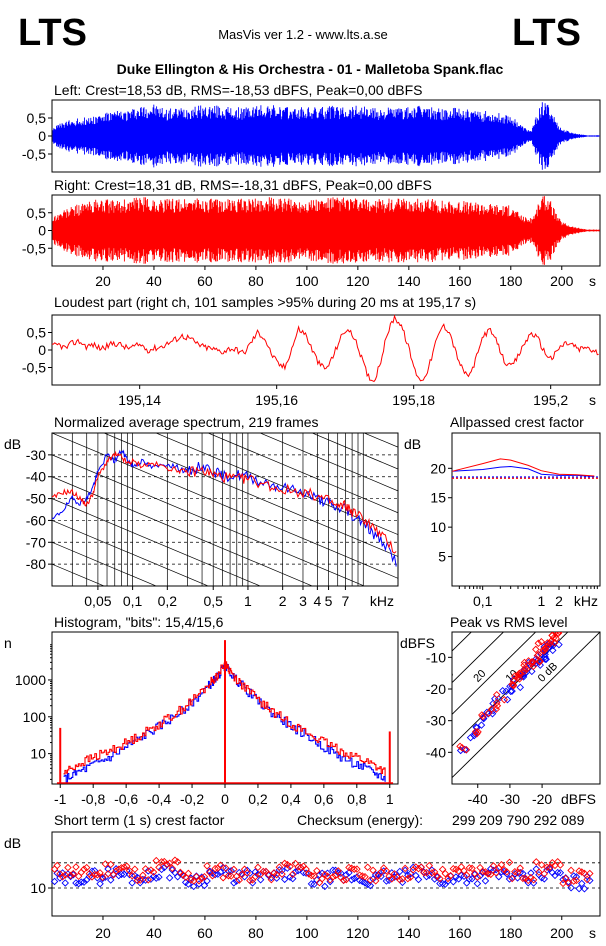 Image resolution: width=606 pixels, height=946 pixels. What do you see at coordinates (562, 281) in the screenshot?
I see `waveform-right-xtick-label: 200` at bounding box center [562, 281].